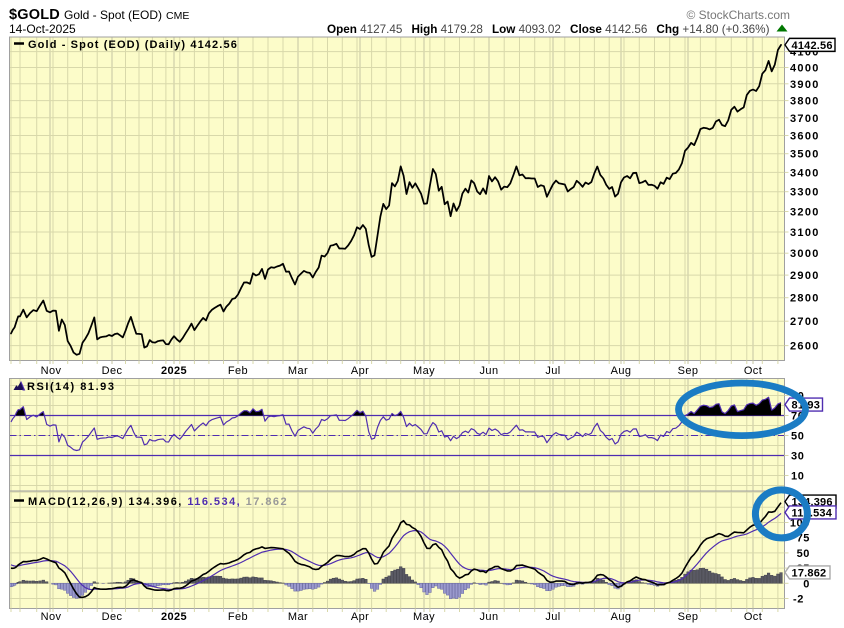 Image resolution: width=844 pixels, height=628 pixels. Describe the element at coordinates (812, 513) in the screenshot. I see `svg-text: 116.534` at that location.